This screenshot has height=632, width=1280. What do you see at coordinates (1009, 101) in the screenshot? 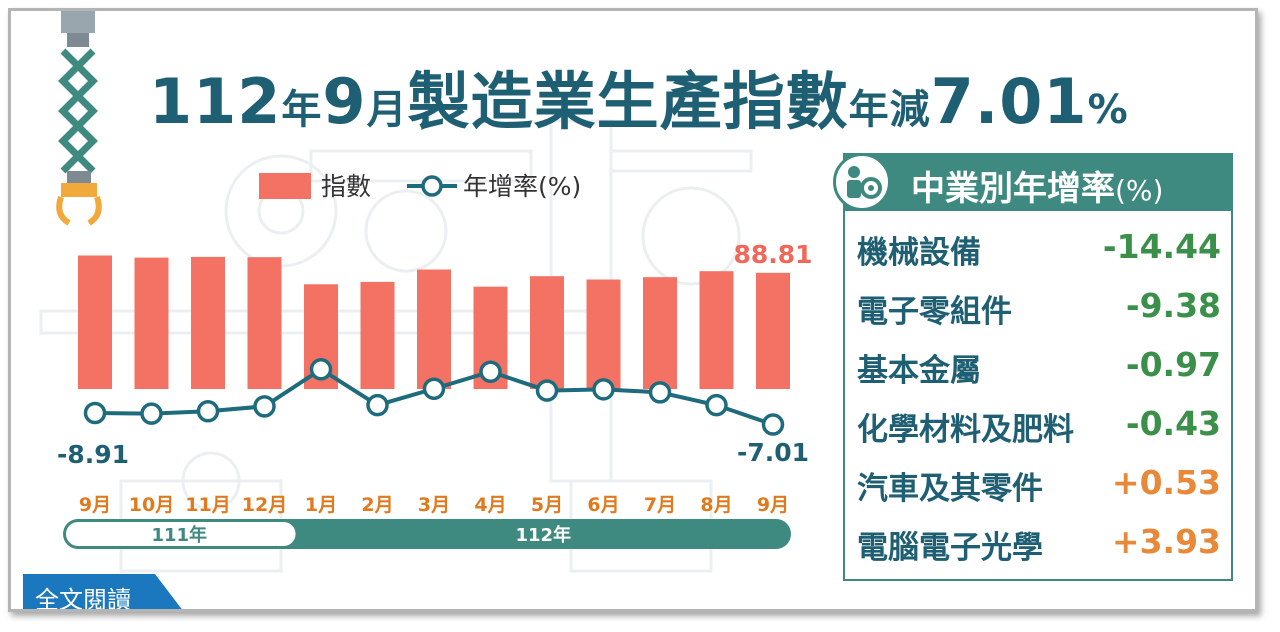
I see `title-value: 7.01` at bounding box center [1009, 101].